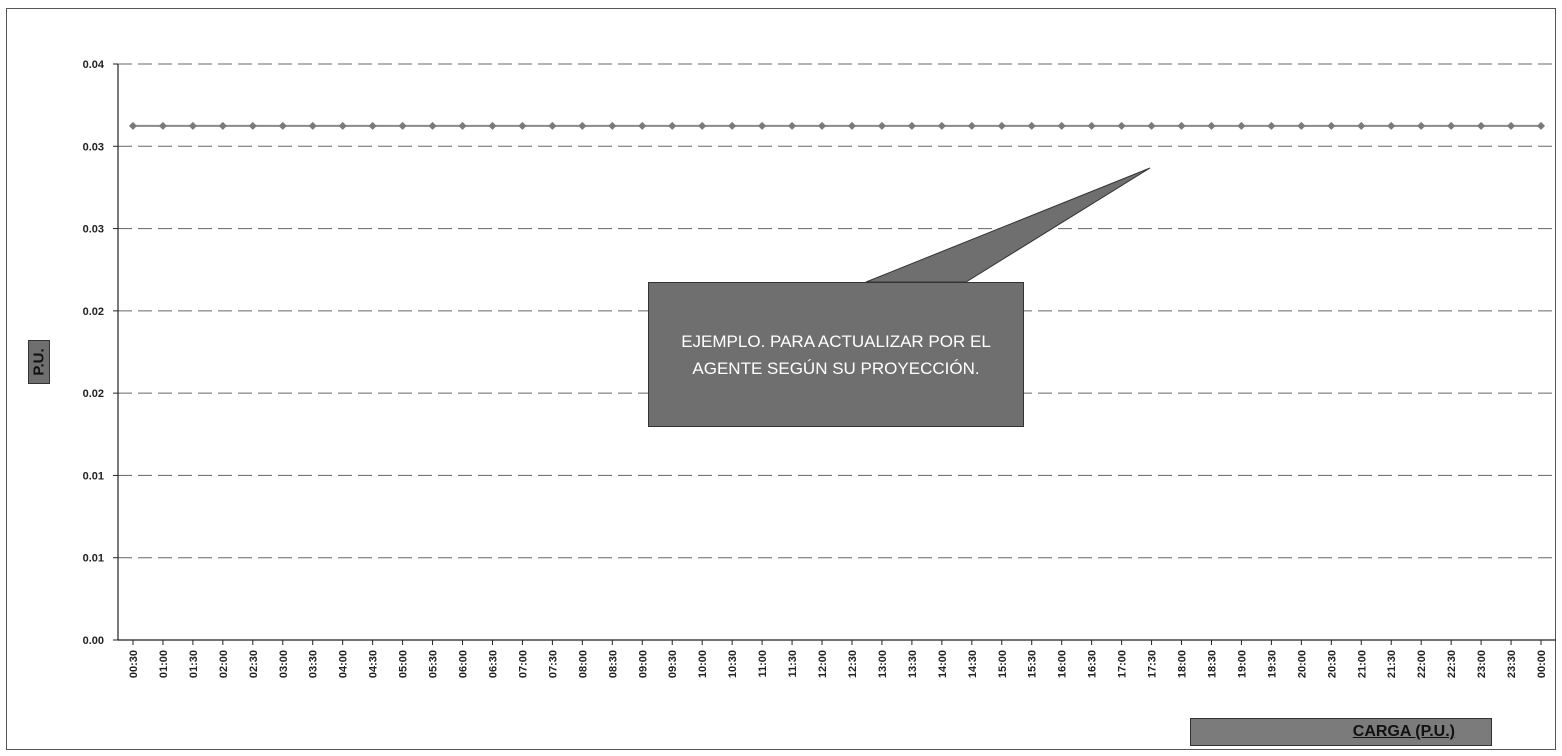  Describe the element at coordinates (823, 664) in the screenshot. I see `x-tick-label: 12:00` at that location.